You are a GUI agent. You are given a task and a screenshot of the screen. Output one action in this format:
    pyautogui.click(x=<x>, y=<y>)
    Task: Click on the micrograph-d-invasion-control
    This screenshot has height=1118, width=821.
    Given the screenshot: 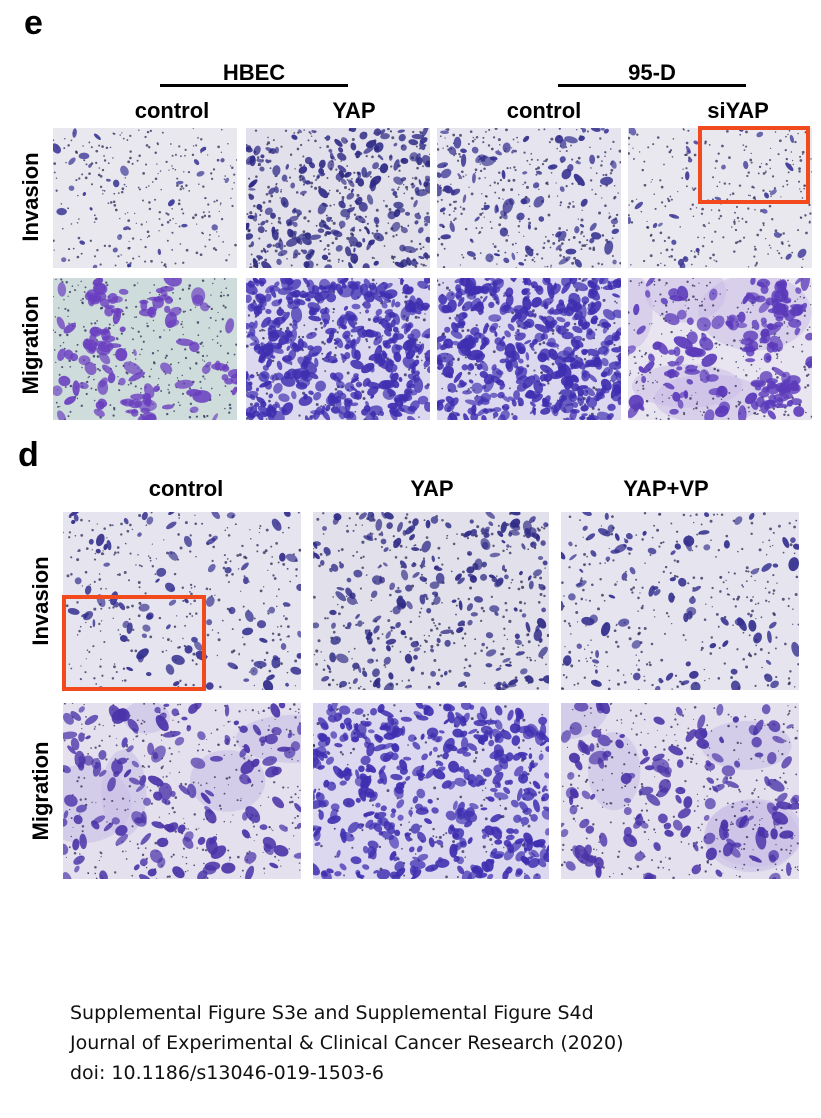 What is the action you would take?
    pyautogui.click(x=182, y=601)
    